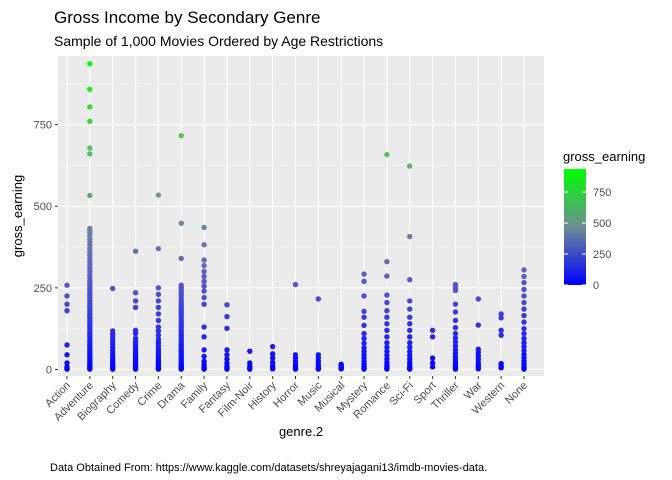 This screenshot has height=480, width=672. Describe the element at coordinates (587, 239) in the screenshot. I see `legend-ticks: 0 250 500 750` at that location.